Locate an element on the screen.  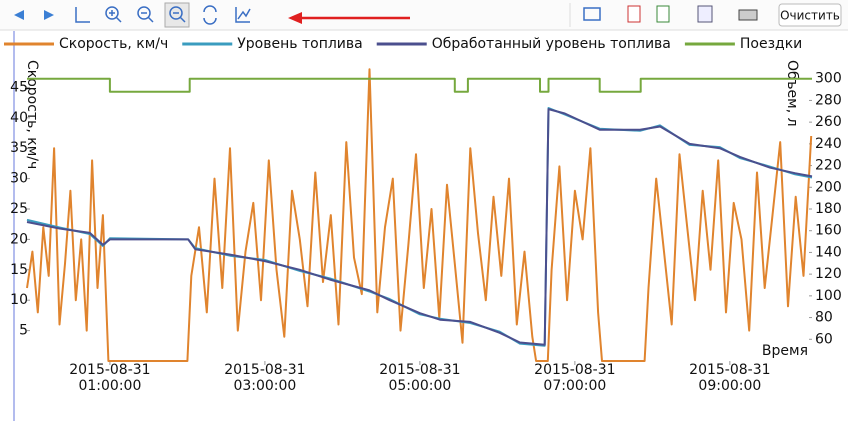
prev-button is located at coordinates (19, 15).